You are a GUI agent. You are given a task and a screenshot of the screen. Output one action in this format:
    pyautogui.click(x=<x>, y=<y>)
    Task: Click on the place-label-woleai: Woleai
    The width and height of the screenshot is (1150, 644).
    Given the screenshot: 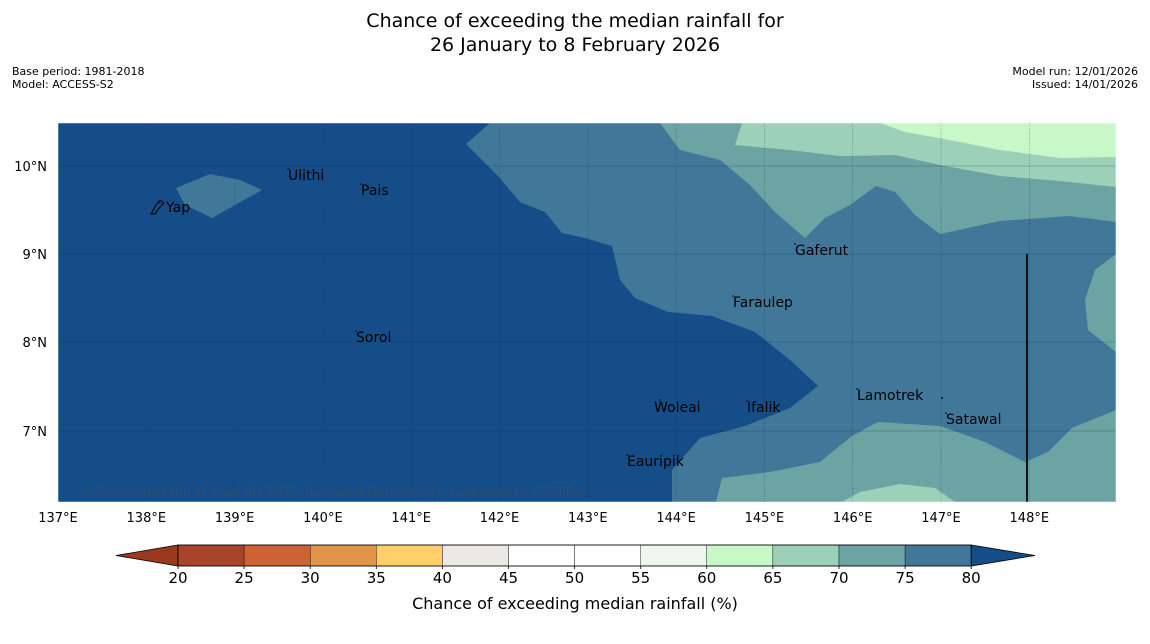 What is the action you would take?
    pyautogui.click(x=677, y=408)
    